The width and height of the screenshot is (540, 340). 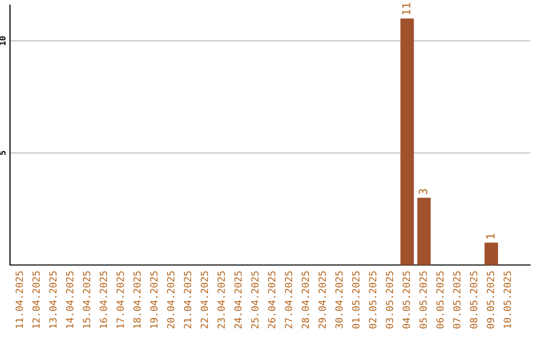 What do you see at coordinates (456, 299) in the screenshot?
I see `x-tick-label: 07.05.2025` at bounding box center [456, 299].